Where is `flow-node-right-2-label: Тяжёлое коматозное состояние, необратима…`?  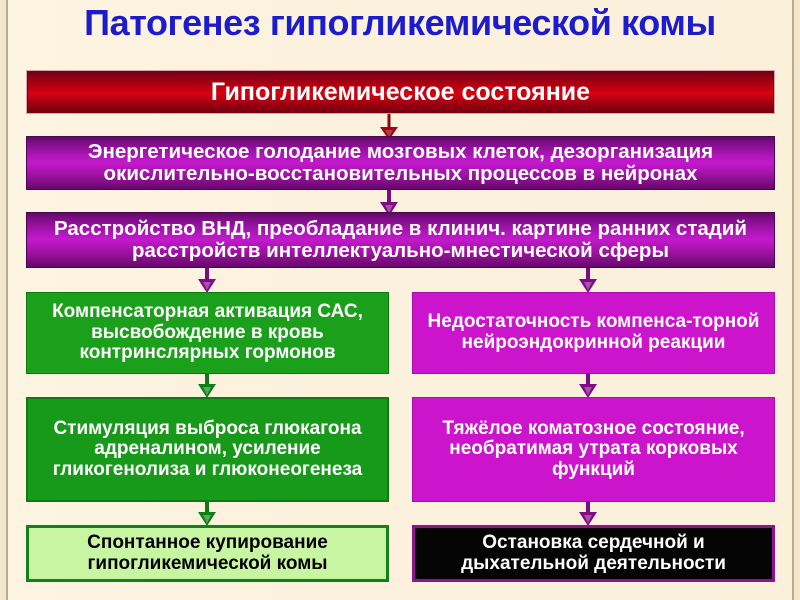
flow-node-right-2-label: Тяжёлое коматозное состояние, необратима… is located at coordinates (593, 448).